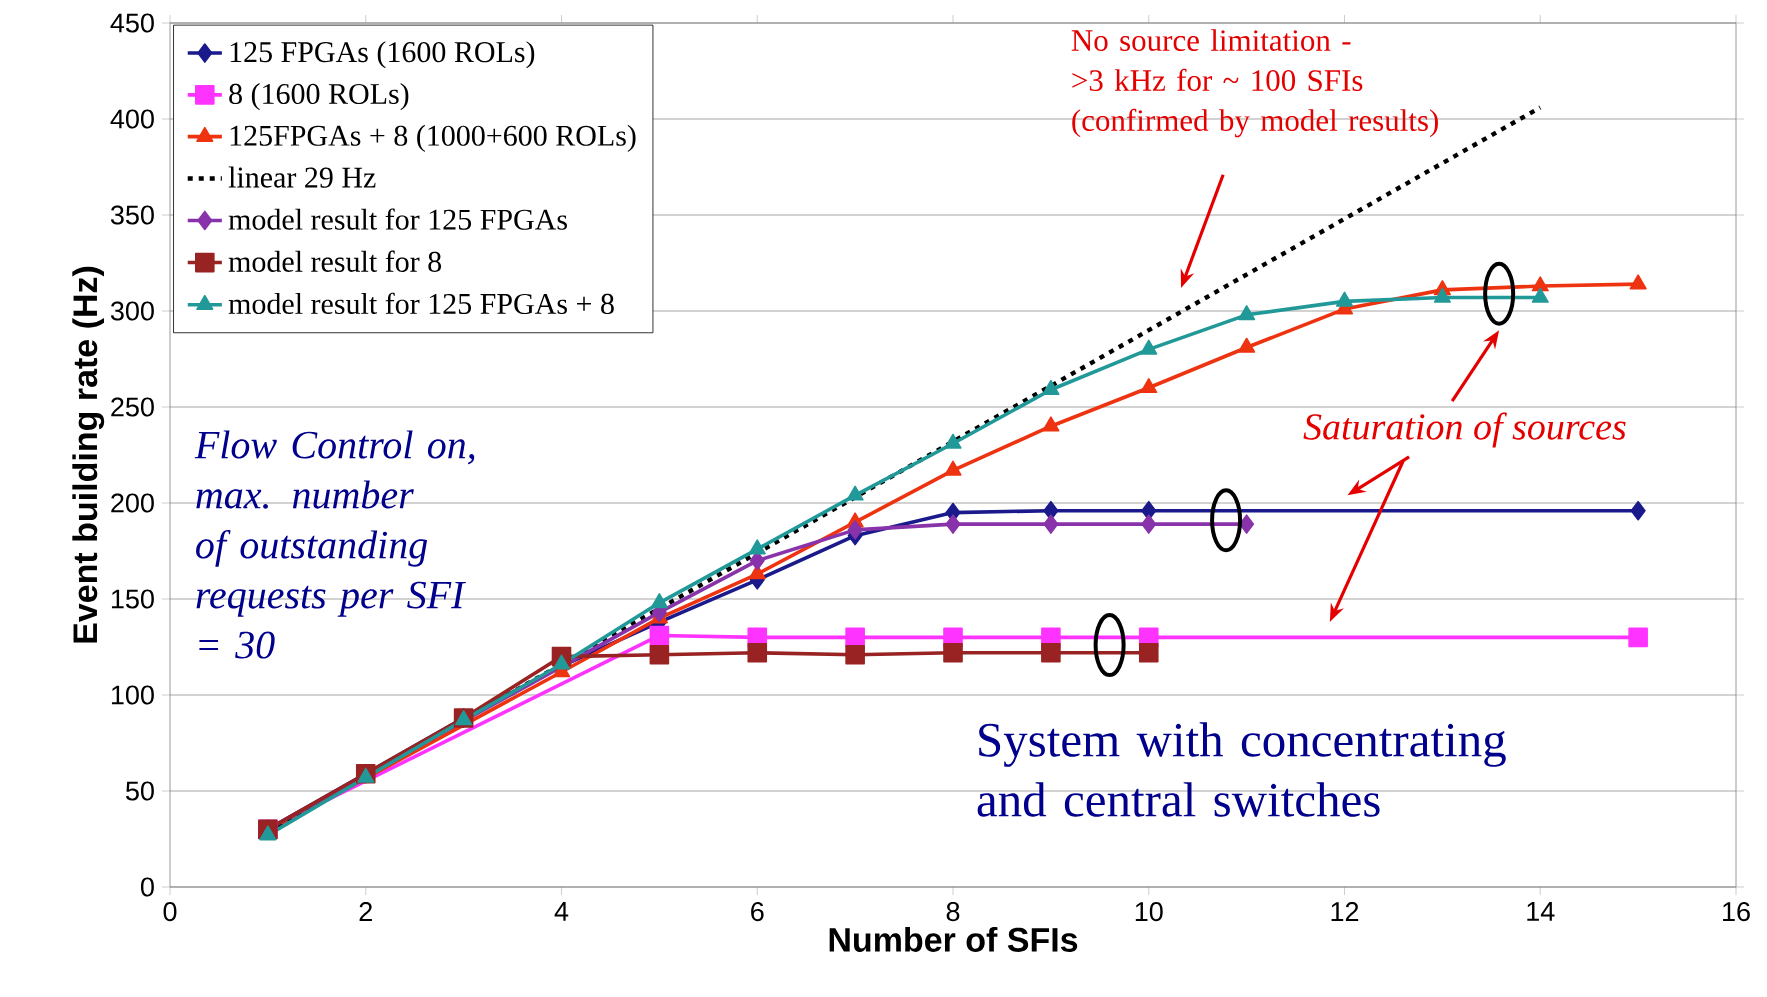 This screenshot has width=1767, height=997. What do you see at coordinates (335, 261) in the screenshot?
I see `legend-label: model result for 8` at bounding box center [335, 261].